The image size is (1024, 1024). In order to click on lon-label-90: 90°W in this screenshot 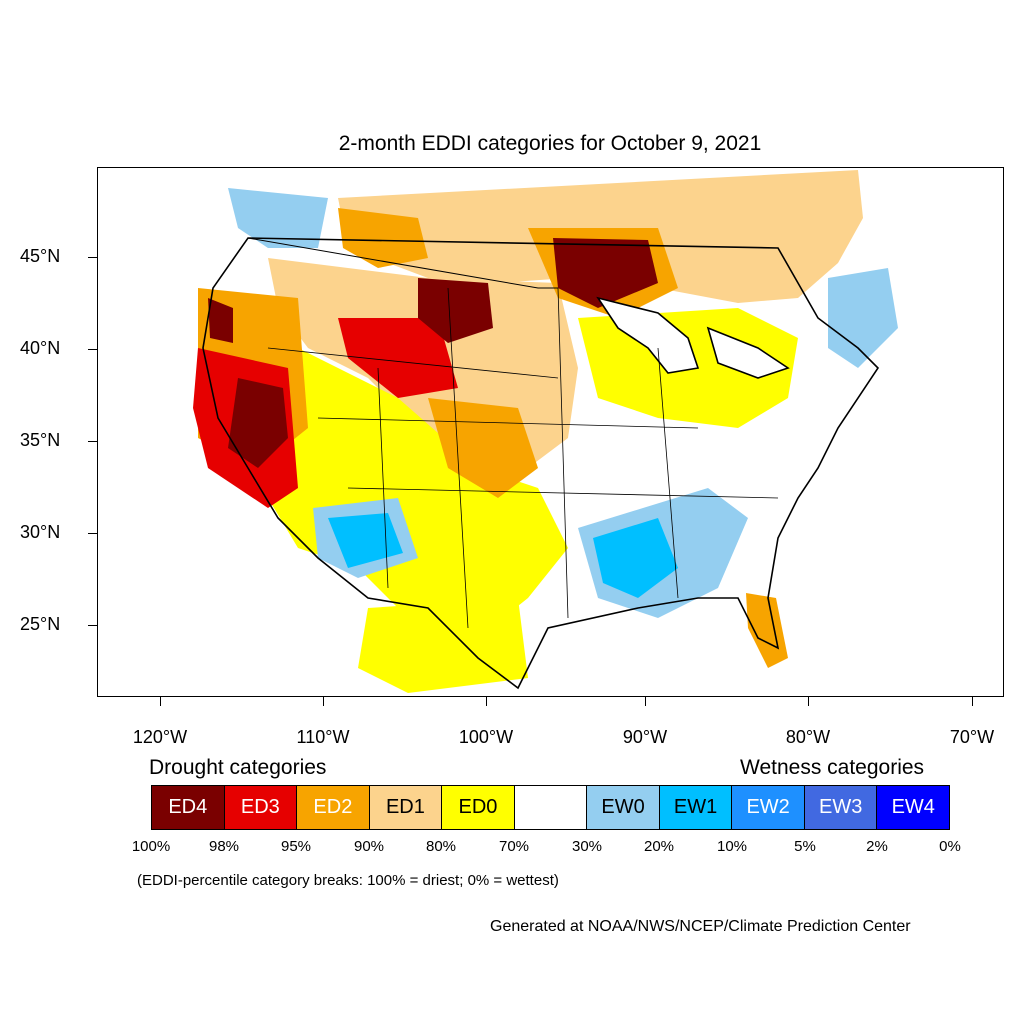, I will do `click(645, 737)`.